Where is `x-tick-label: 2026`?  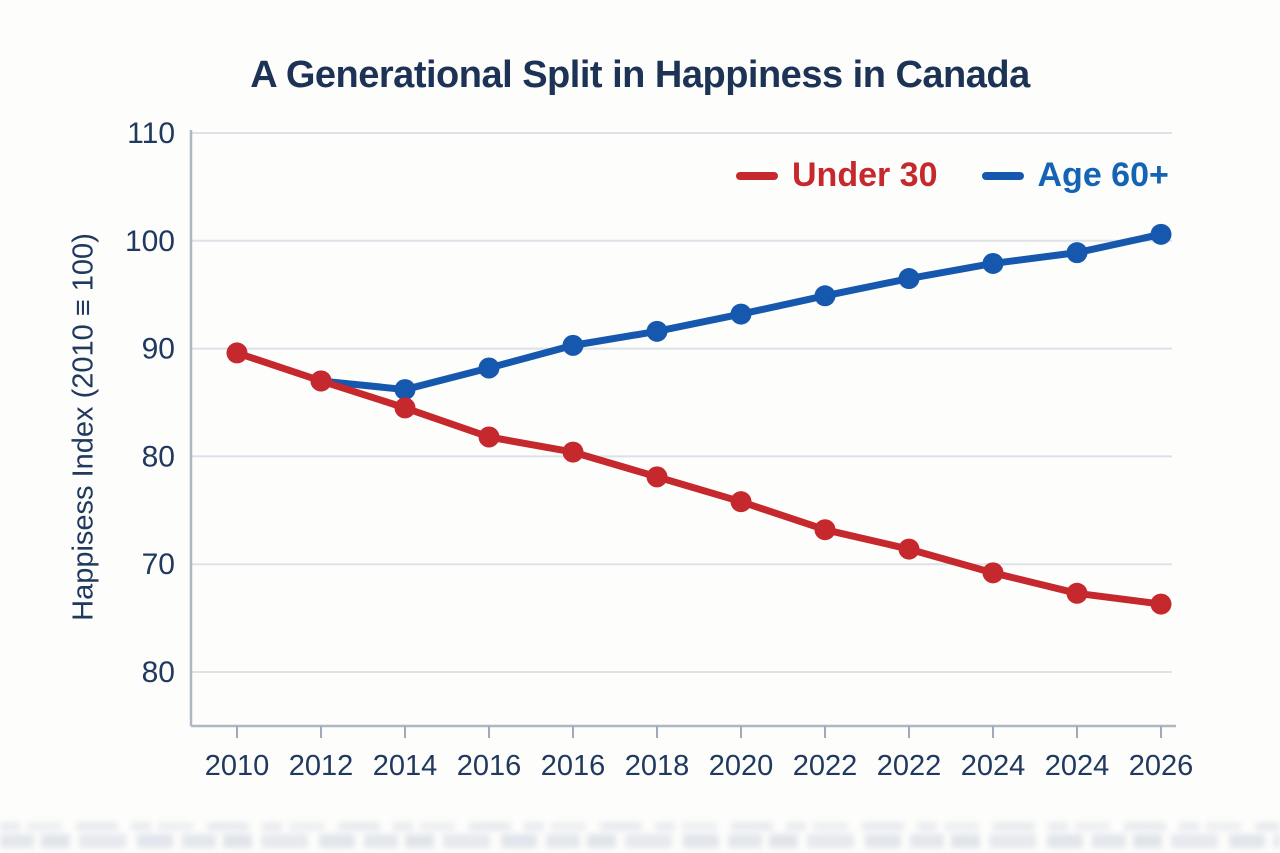 x-tick-label: 2026 is located at coordinates (1161, 766).